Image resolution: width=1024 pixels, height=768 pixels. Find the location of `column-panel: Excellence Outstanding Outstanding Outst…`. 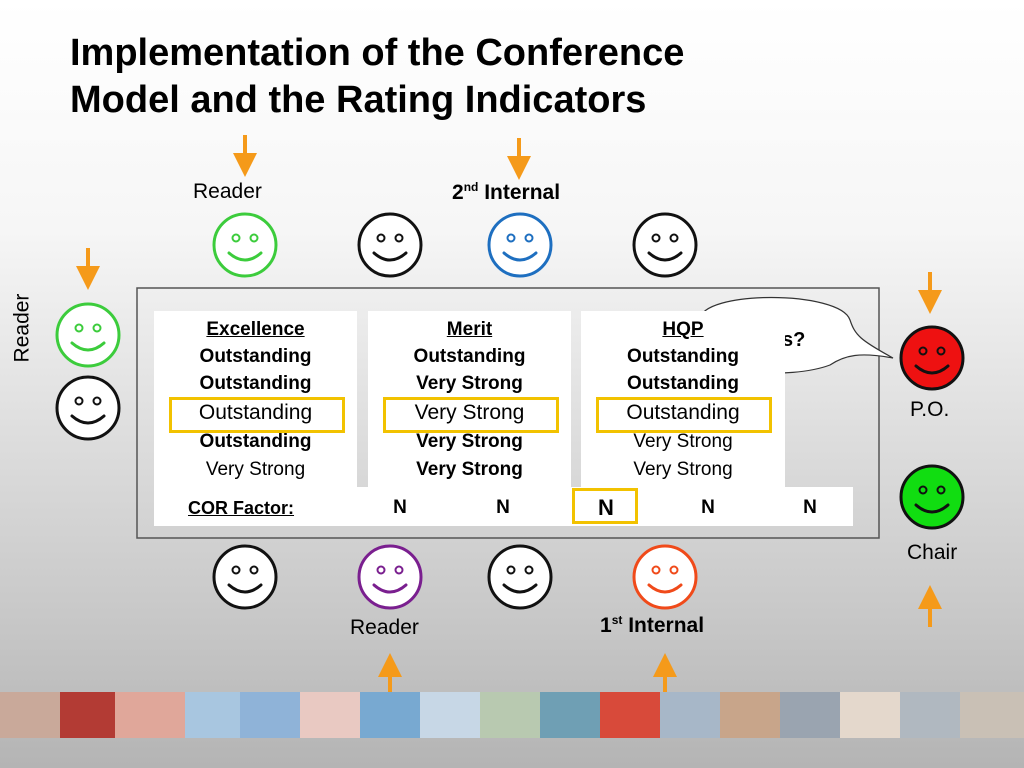

column-panel: Excellence Outstanding Outstanding Outst… is located at coordinates (255, 399).